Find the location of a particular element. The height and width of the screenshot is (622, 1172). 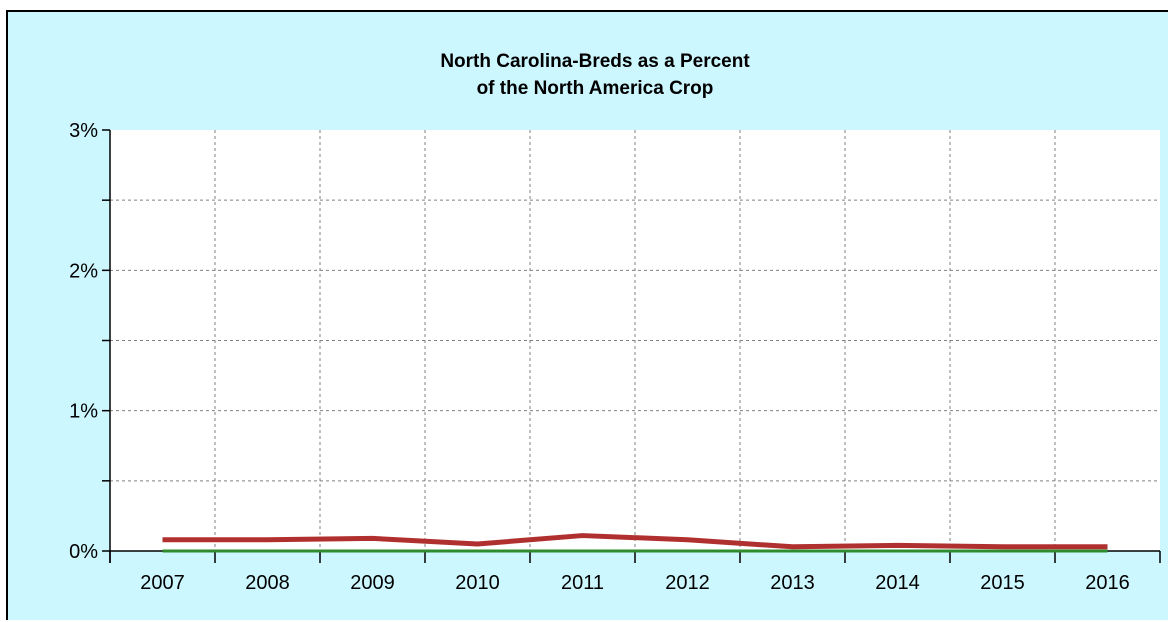

y-tick-label: 3% is located at coordinates (83, 131).